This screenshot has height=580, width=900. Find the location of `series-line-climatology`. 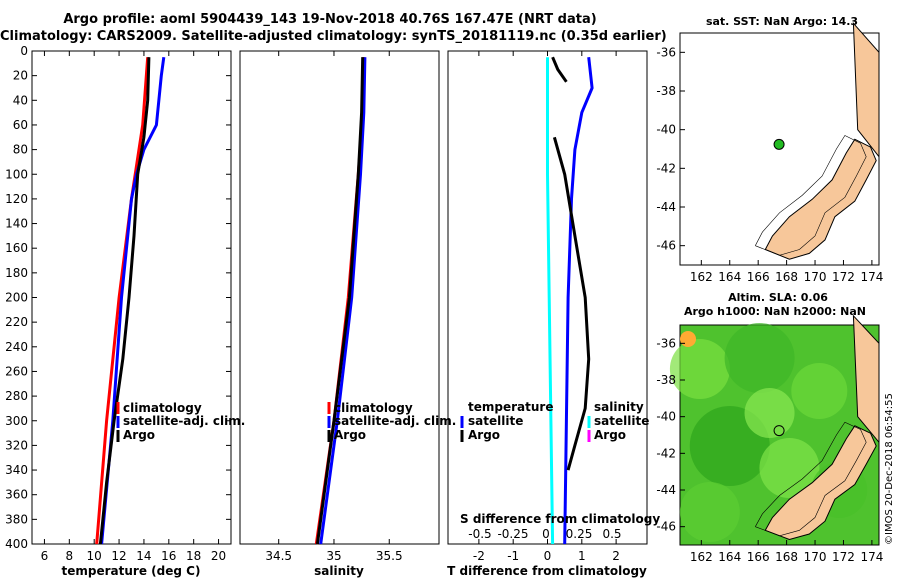

series-line-climatology is located at coordinates (340, 301).